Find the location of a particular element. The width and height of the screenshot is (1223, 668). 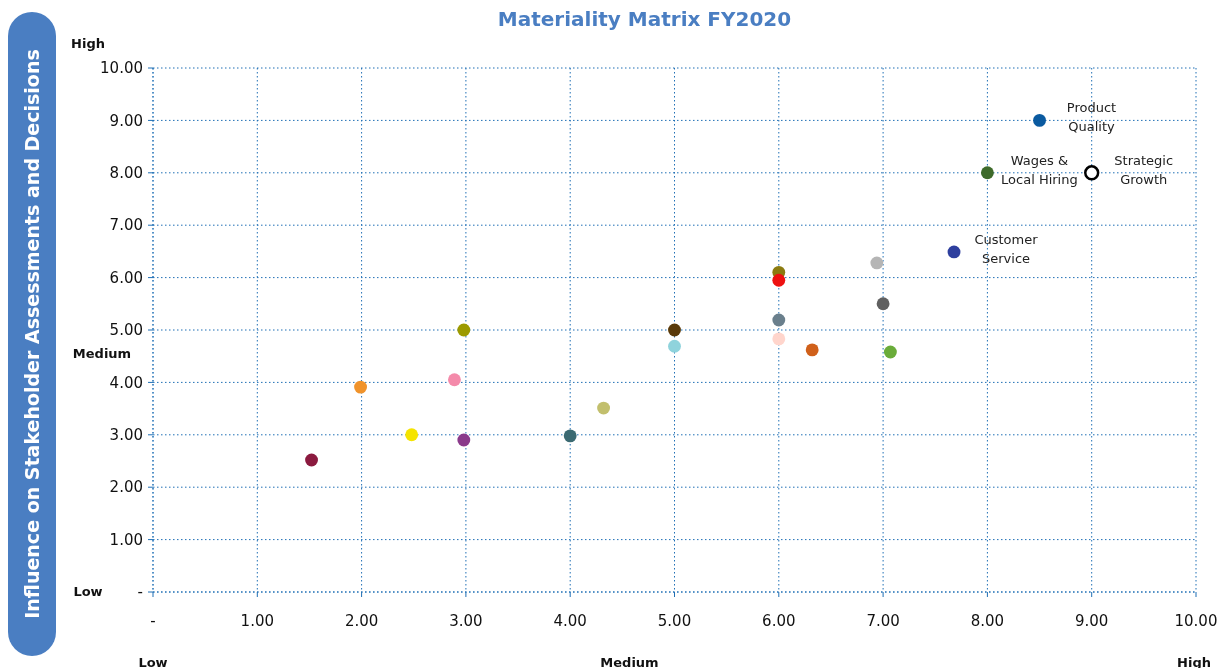

y-tick-label: 2.00 is located at coordinates (126, 487).